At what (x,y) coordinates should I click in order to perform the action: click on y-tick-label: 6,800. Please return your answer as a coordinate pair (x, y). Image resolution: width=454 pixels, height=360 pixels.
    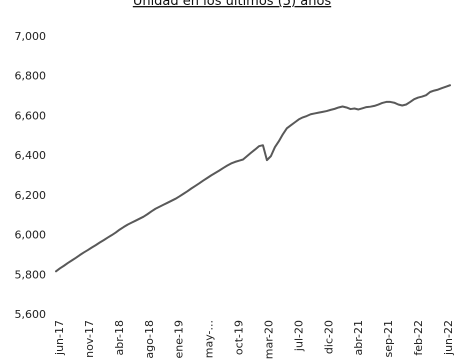
    Looking at the image, I should click on (31, 76).